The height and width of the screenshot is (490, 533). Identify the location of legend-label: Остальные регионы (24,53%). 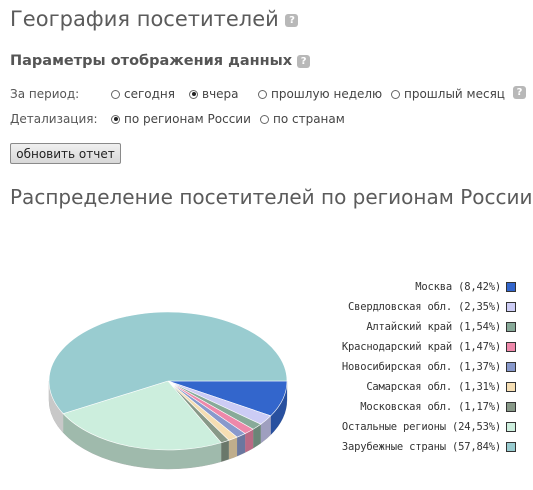
(421, 427).